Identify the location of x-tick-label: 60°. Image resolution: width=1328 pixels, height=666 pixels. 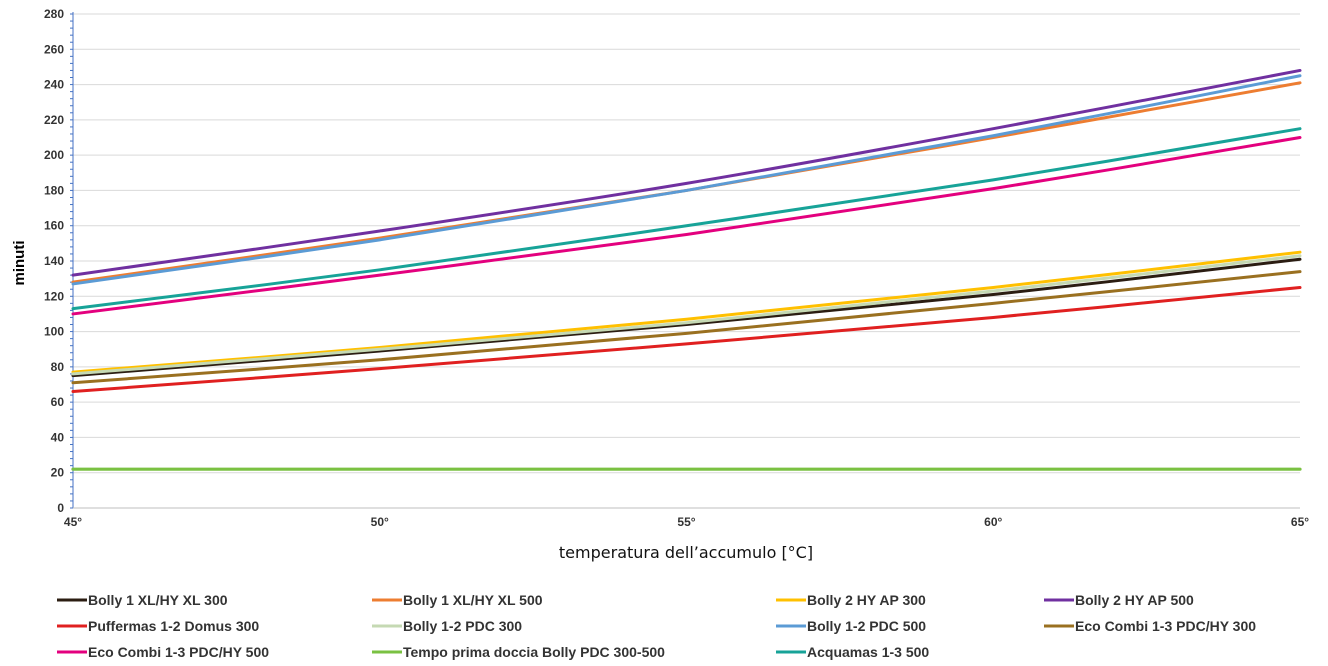
(993, 522).